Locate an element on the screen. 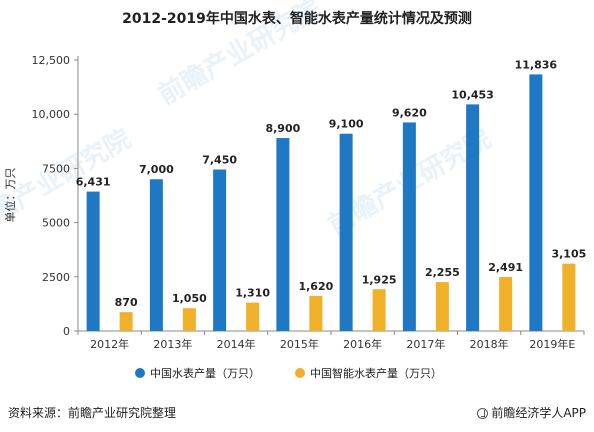  chart-title: 2012-2019年中国水表、智能水表产量统计情况及预测 is located at coordinates (297, 19).